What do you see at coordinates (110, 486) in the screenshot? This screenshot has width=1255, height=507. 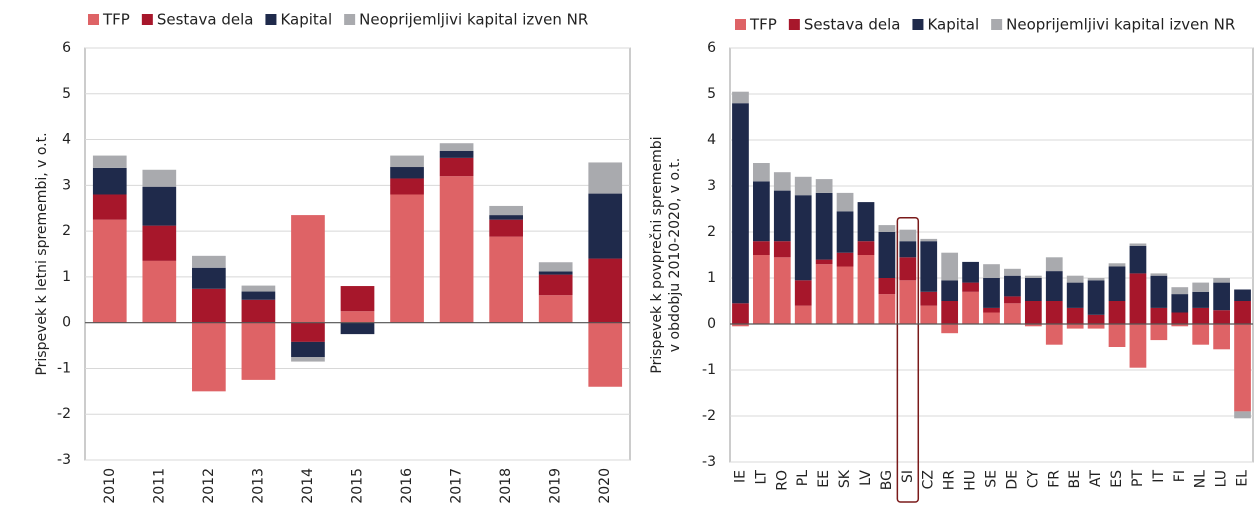 I see `x-tick-label: 2010` at bounding box center [110, 486].